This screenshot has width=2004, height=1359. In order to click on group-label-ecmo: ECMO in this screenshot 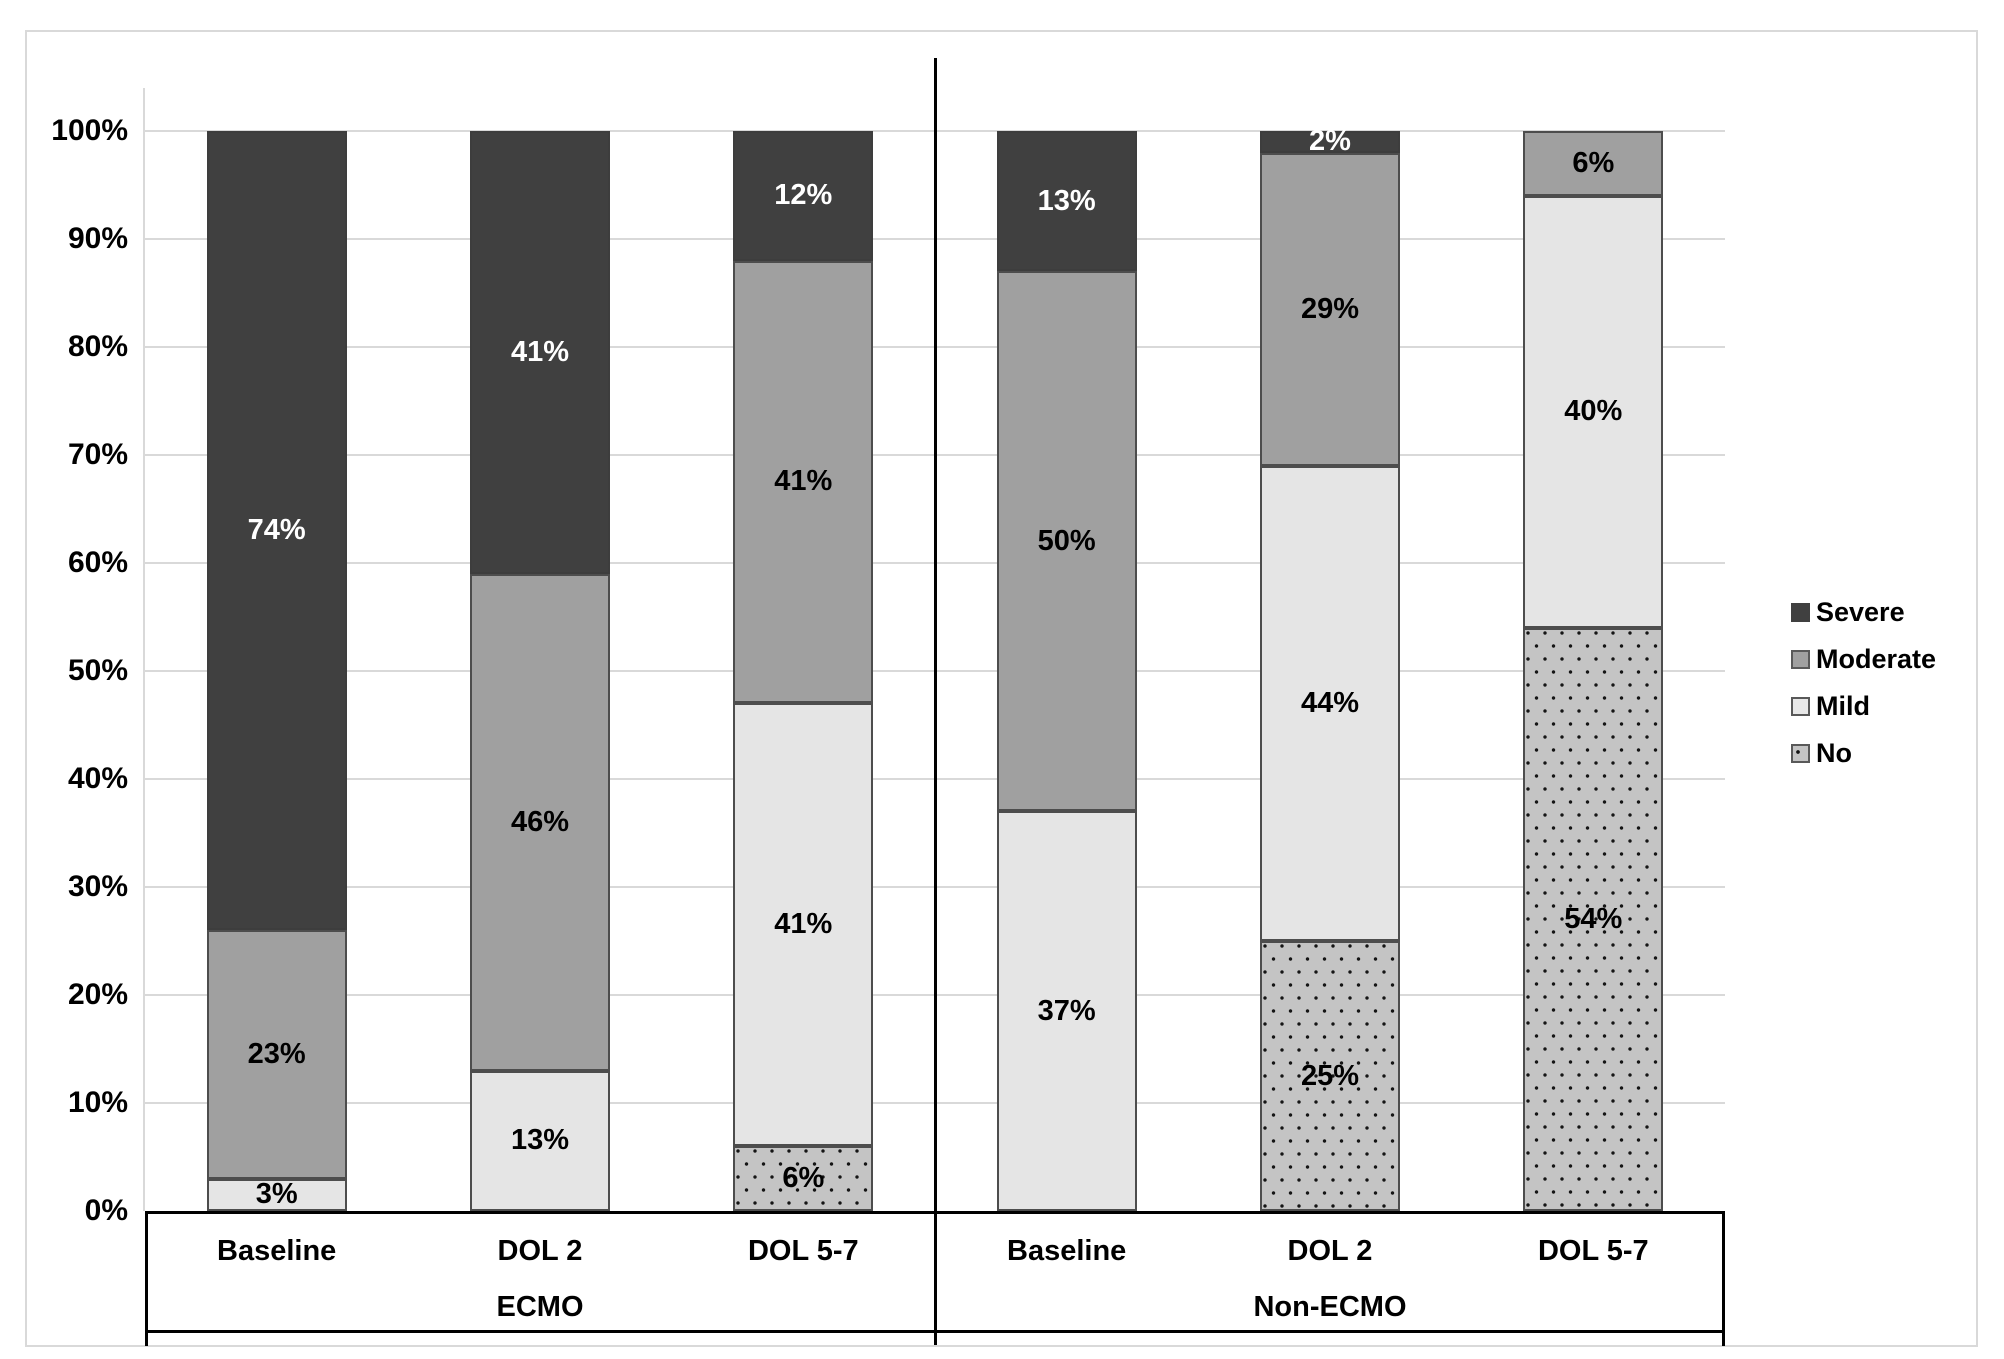, I will do `click(540, 1307)`.